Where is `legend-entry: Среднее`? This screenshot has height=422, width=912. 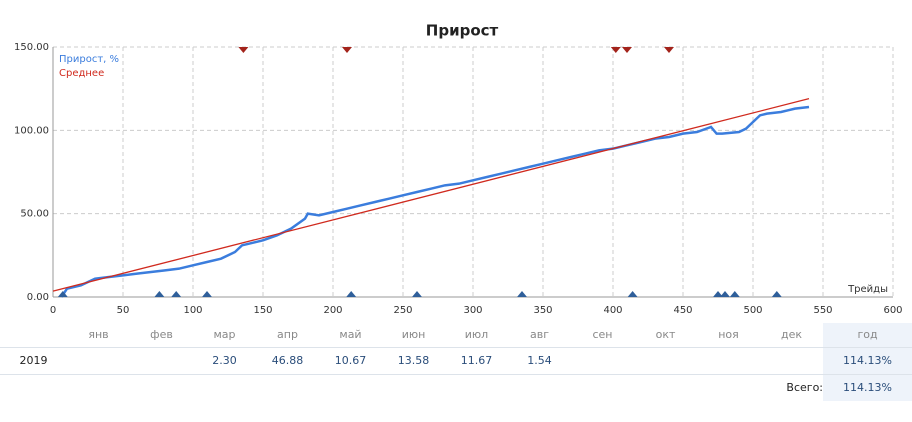 legend-entry: Среднее is located at coordinates (81, 73).